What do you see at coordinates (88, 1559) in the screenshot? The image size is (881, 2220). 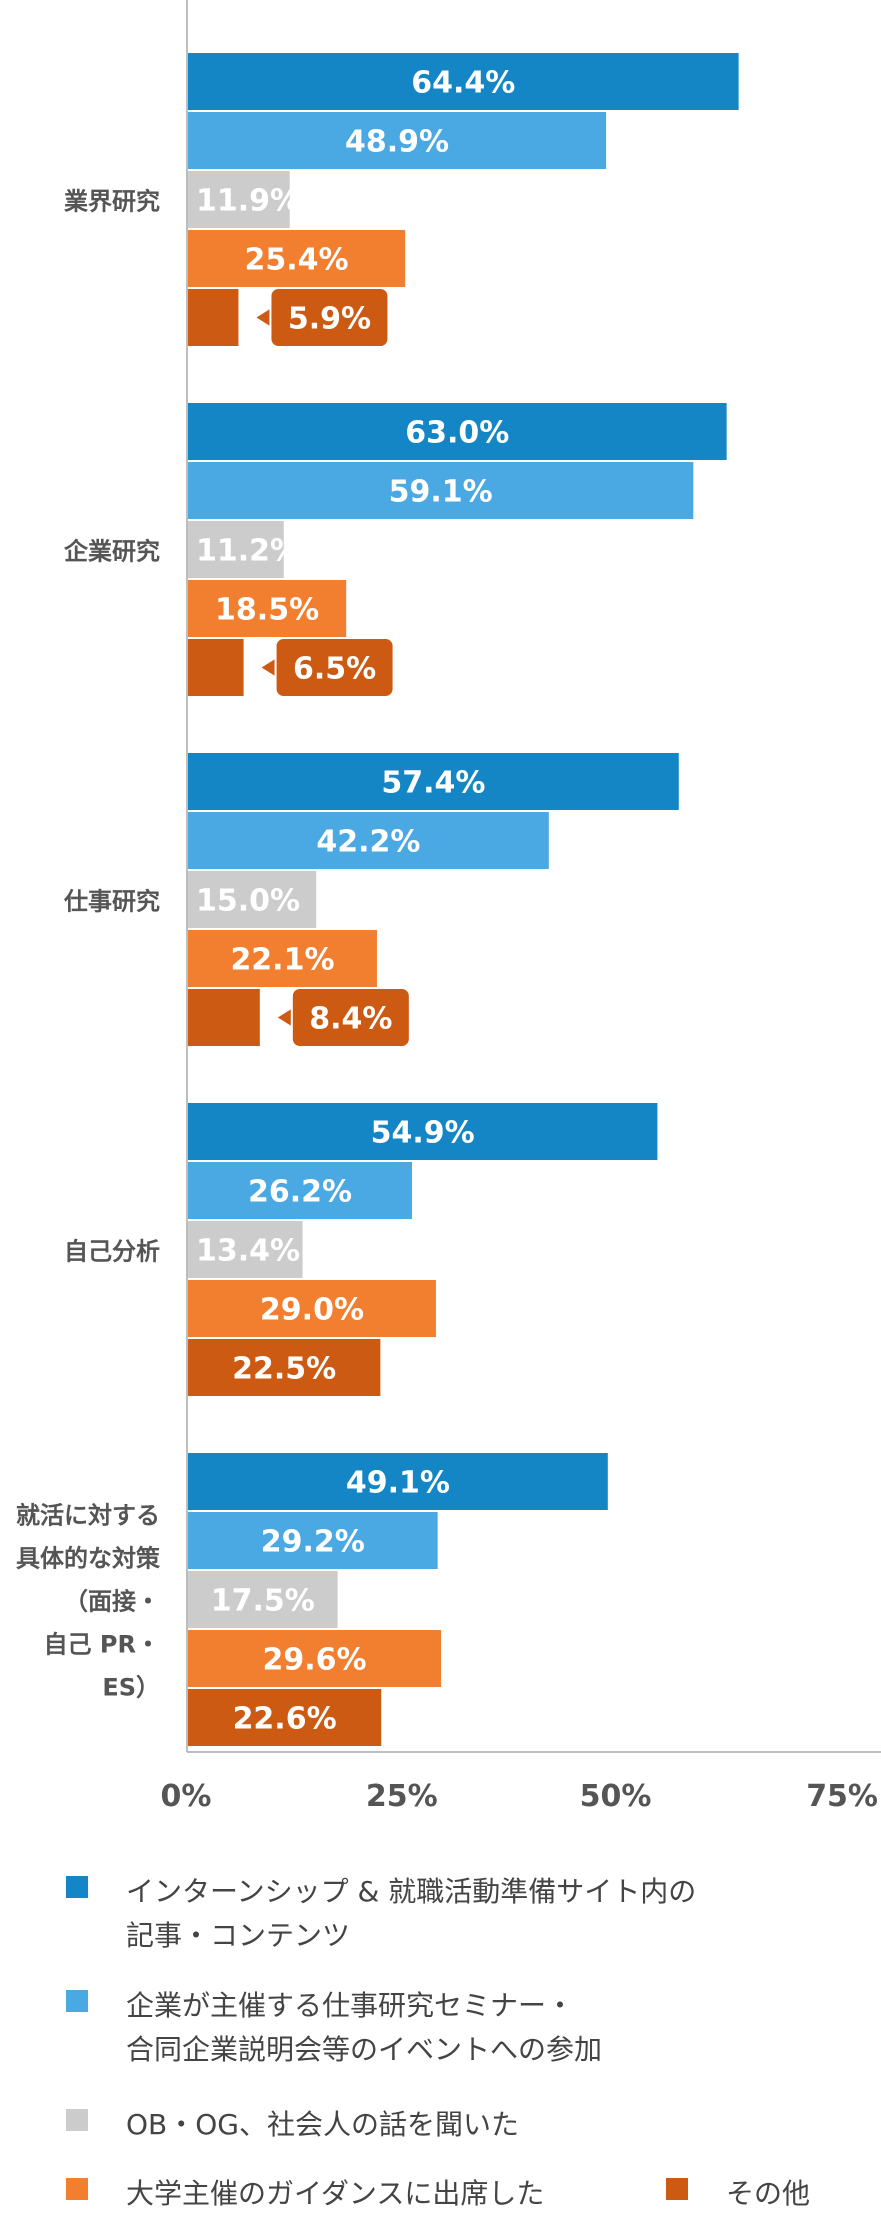 I see `category-label: 具体的な対策` at bounding box center [88, 1559].